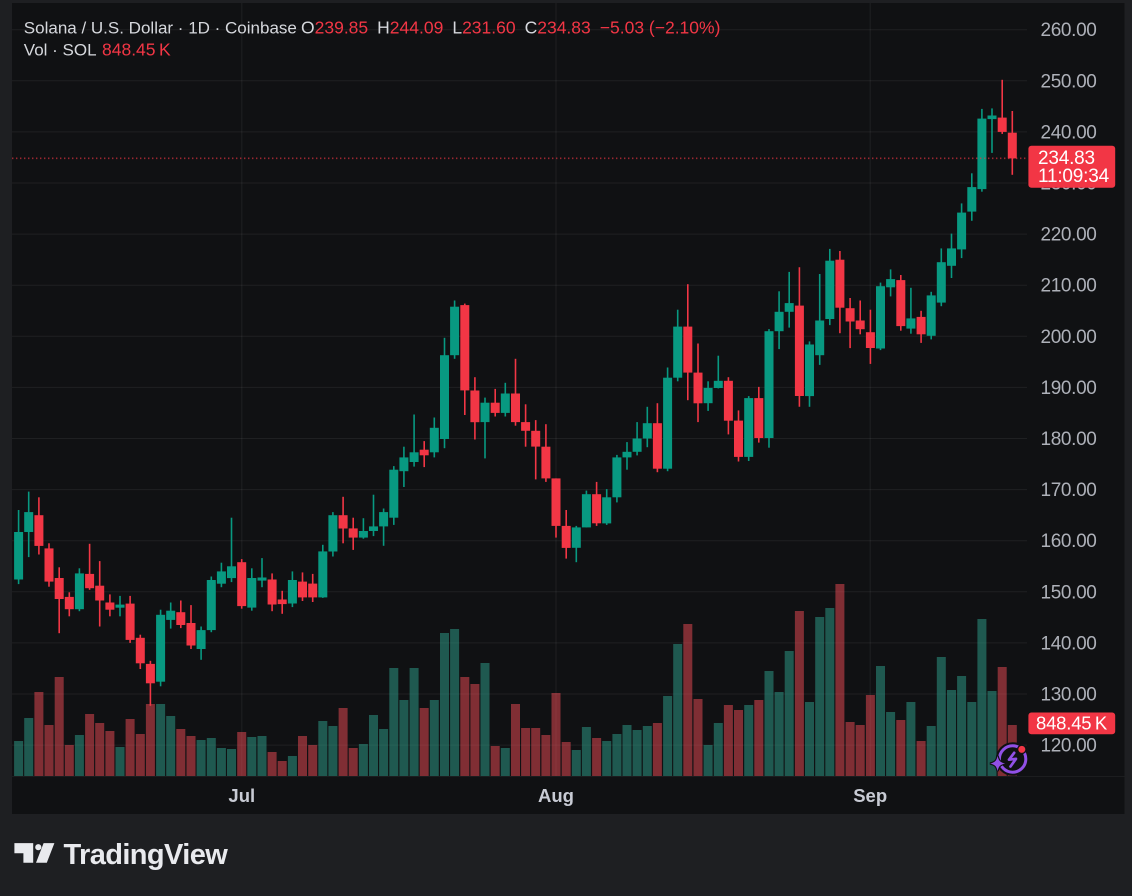  Describe the element at coordinates (1069, 235) in the screenshot. I see `svg-text: 220.00` at that location.